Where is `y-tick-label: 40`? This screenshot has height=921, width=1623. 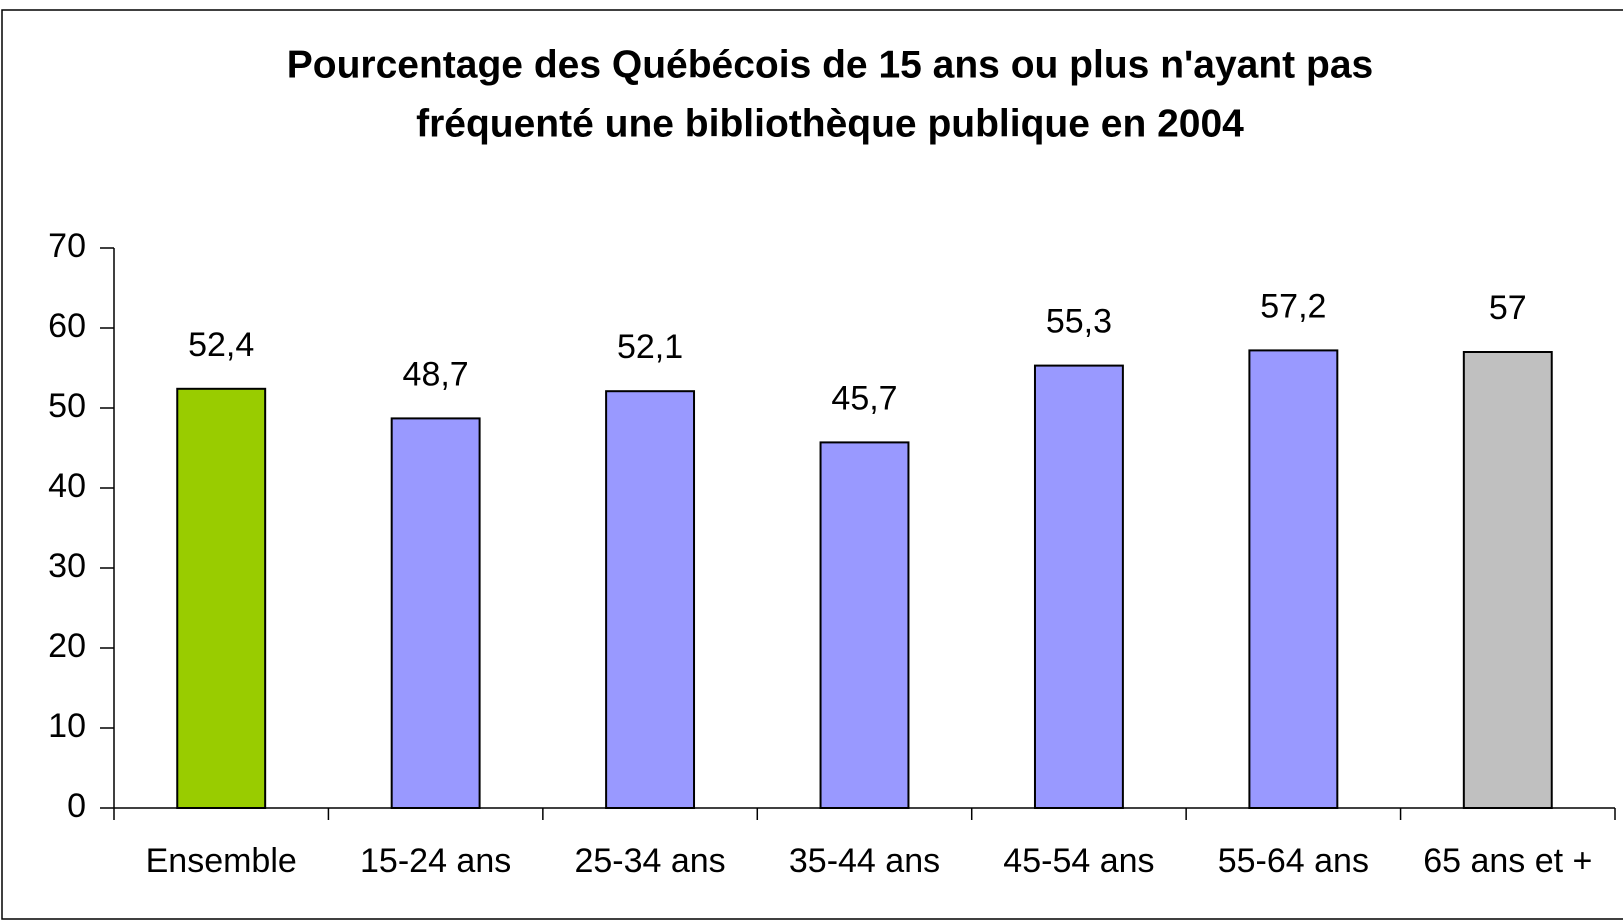
y-tick-label: 40 is located at coordinates (67, 486).